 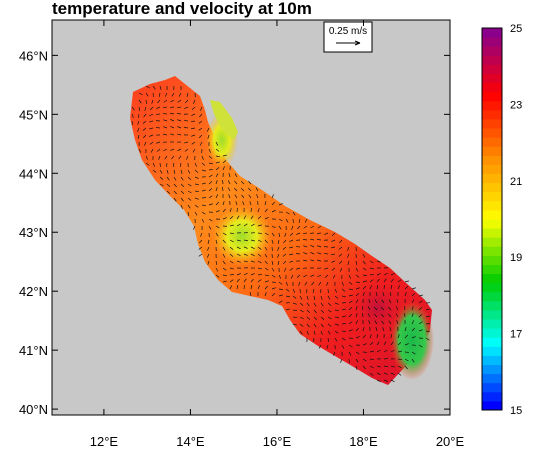 I want to click on lat-tick-label: 41°N, so click(x=33, y=350).